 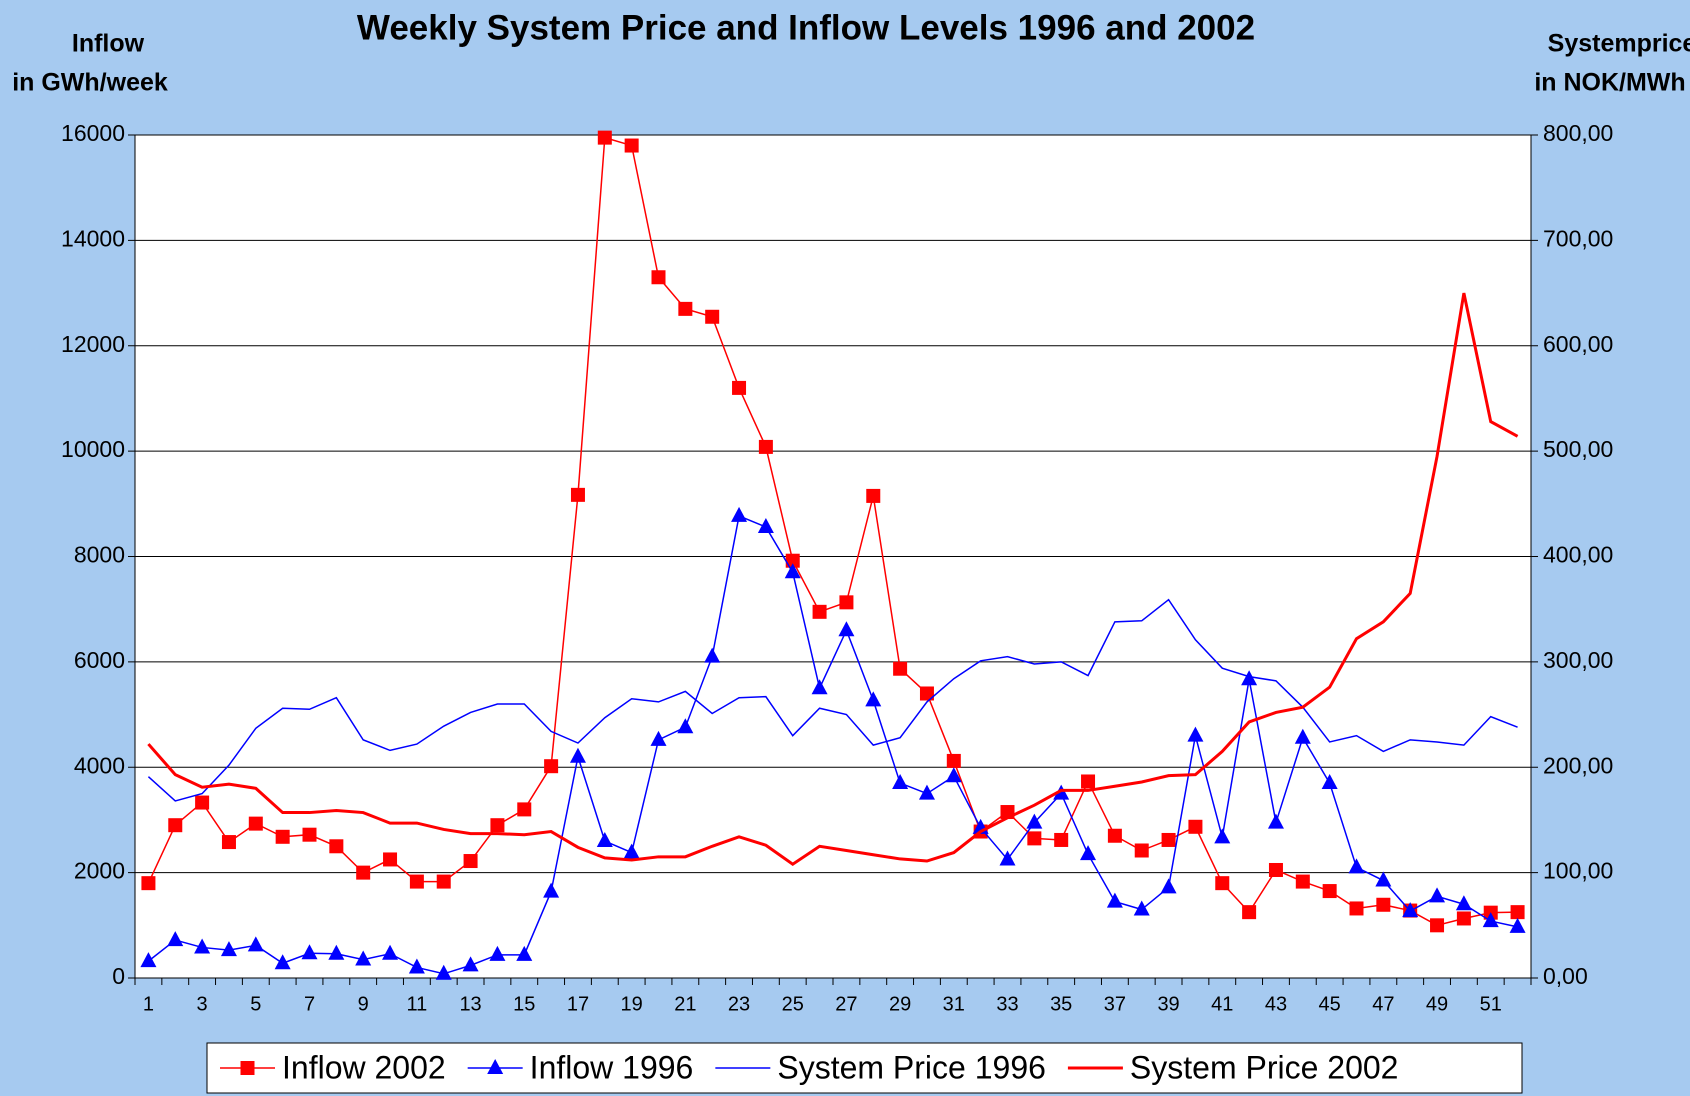 I want to click on x-tick-label: 33, so click(x=1007, y=1004).